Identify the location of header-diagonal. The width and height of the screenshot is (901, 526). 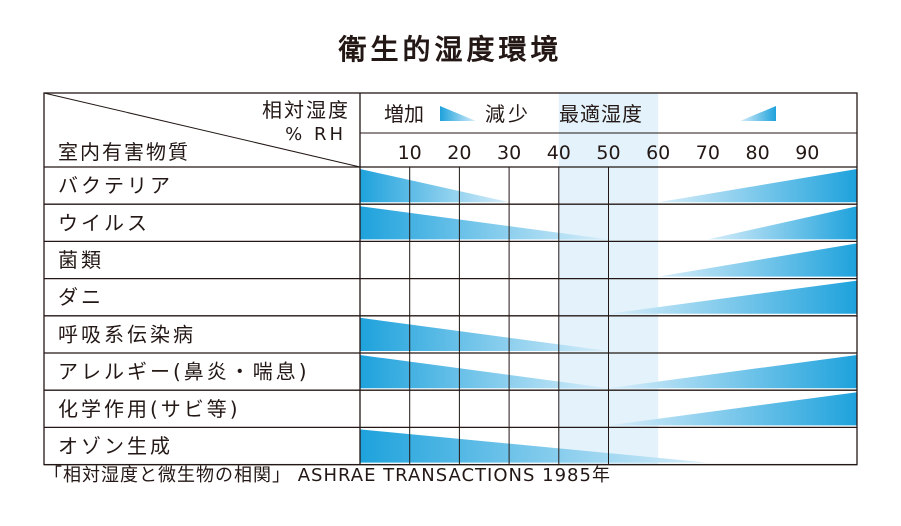
(202, 130).